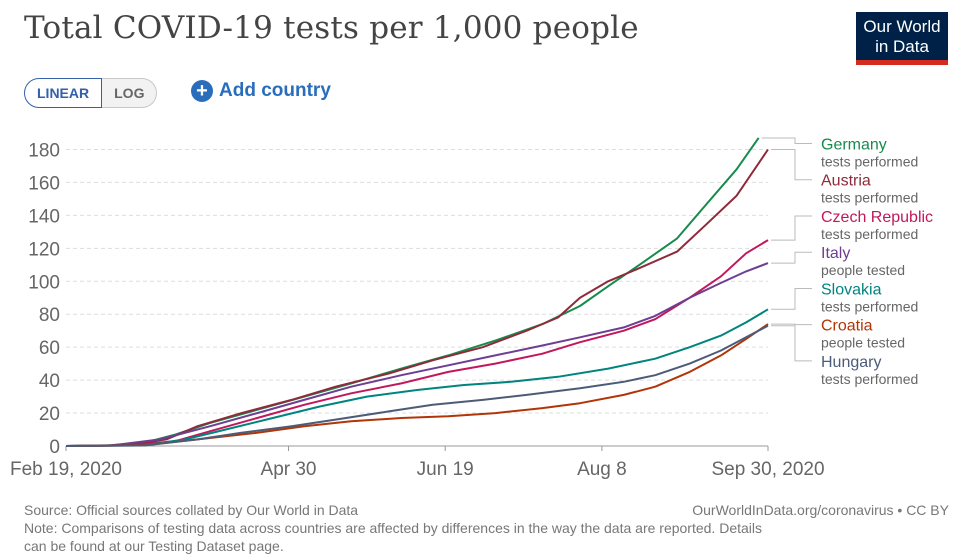  What do you see at coordinates (49, 414) in the screenshot?
I see `y-tick-label: 20` at bounding box center [49, 414].